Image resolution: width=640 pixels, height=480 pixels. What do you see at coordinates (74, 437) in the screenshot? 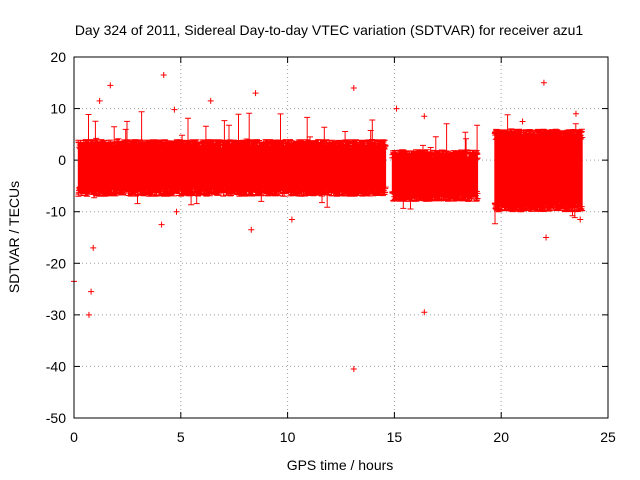
I see `x-tick-label: 0` at bounding box center [74, 437].